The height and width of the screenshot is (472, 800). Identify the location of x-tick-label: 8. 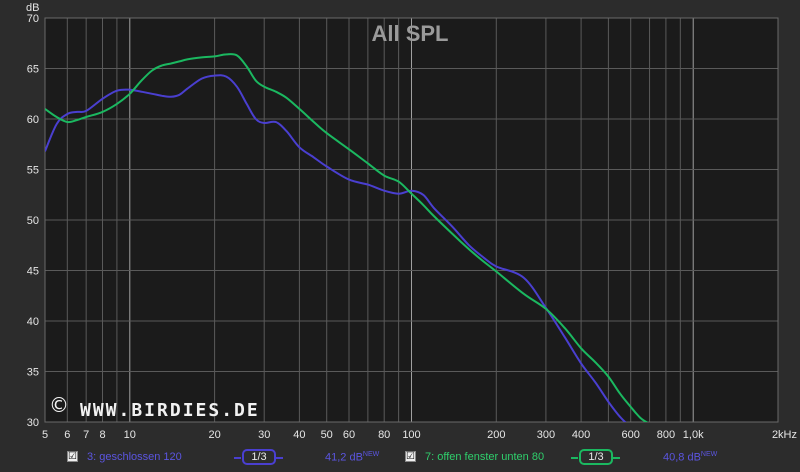
(102, 435).